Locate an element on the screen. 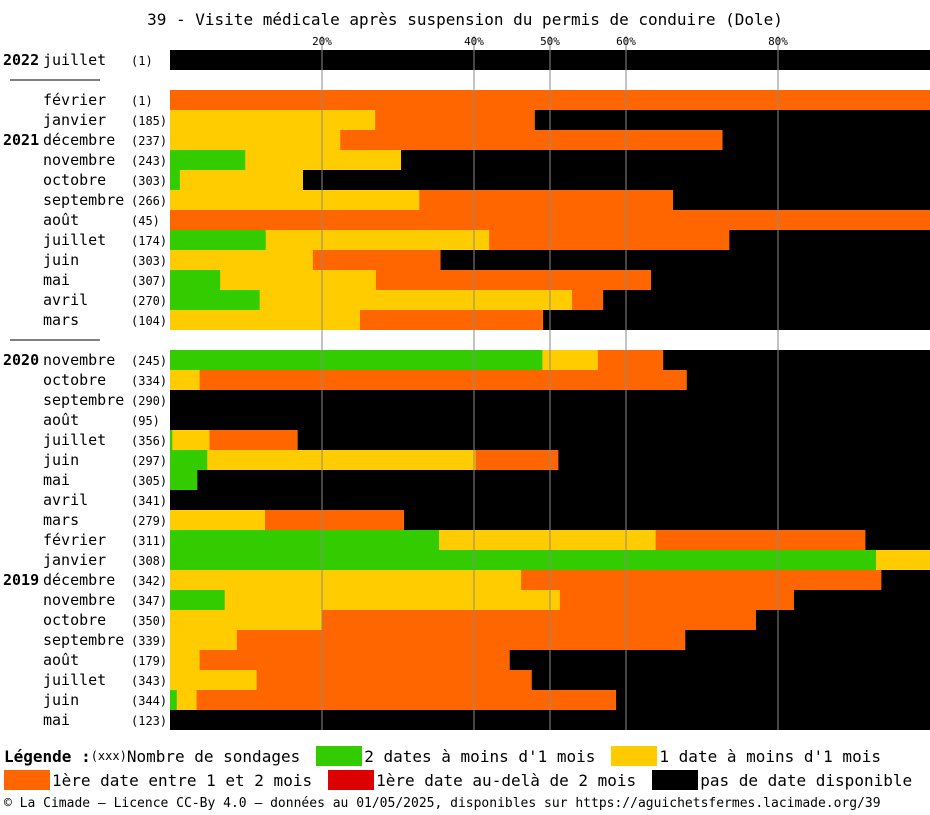 This screenshot has height=815, width=930. month-label: novembre is located at coordinates (79, 600).